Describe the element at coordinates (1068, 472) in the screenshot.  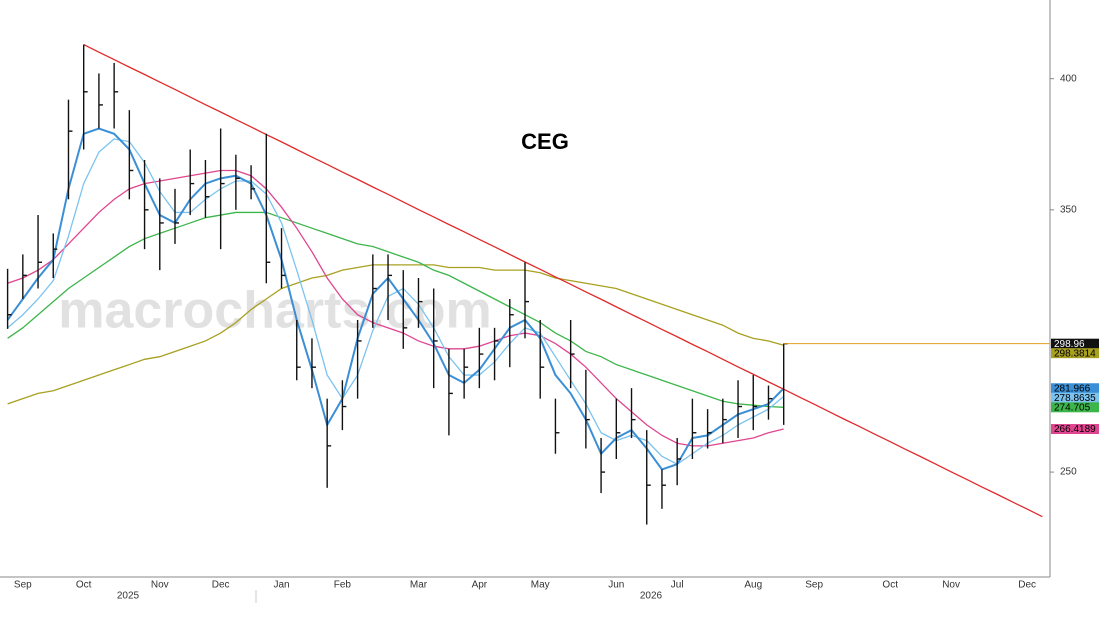
I see `y-tick-label: 250` at that location.